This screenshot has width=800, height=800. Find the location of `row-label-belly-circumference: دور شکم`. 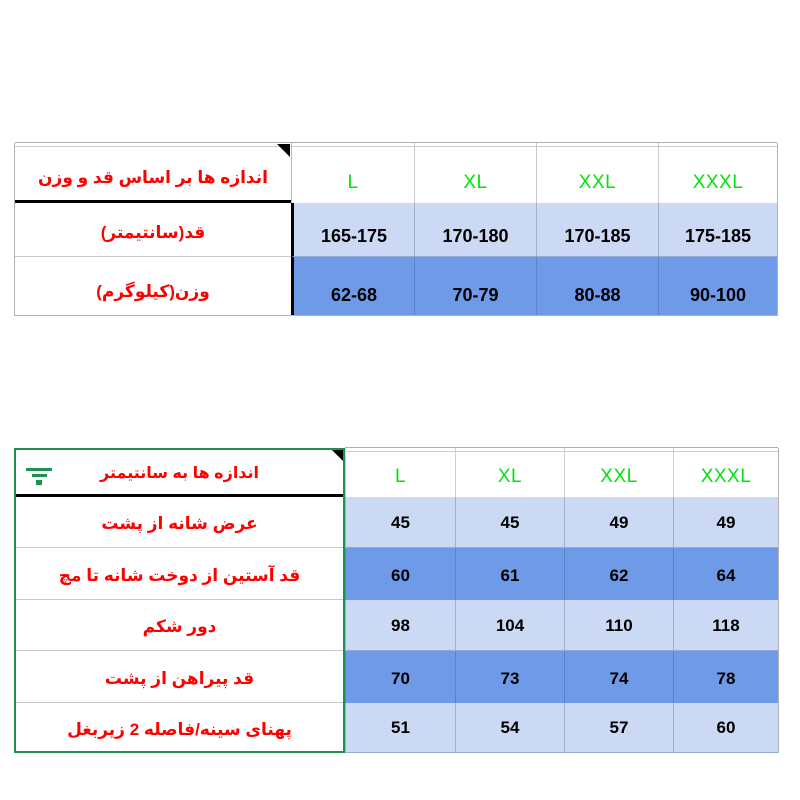

row-label-belly-circumference: دور شکم is located at coordinates (179, 625).